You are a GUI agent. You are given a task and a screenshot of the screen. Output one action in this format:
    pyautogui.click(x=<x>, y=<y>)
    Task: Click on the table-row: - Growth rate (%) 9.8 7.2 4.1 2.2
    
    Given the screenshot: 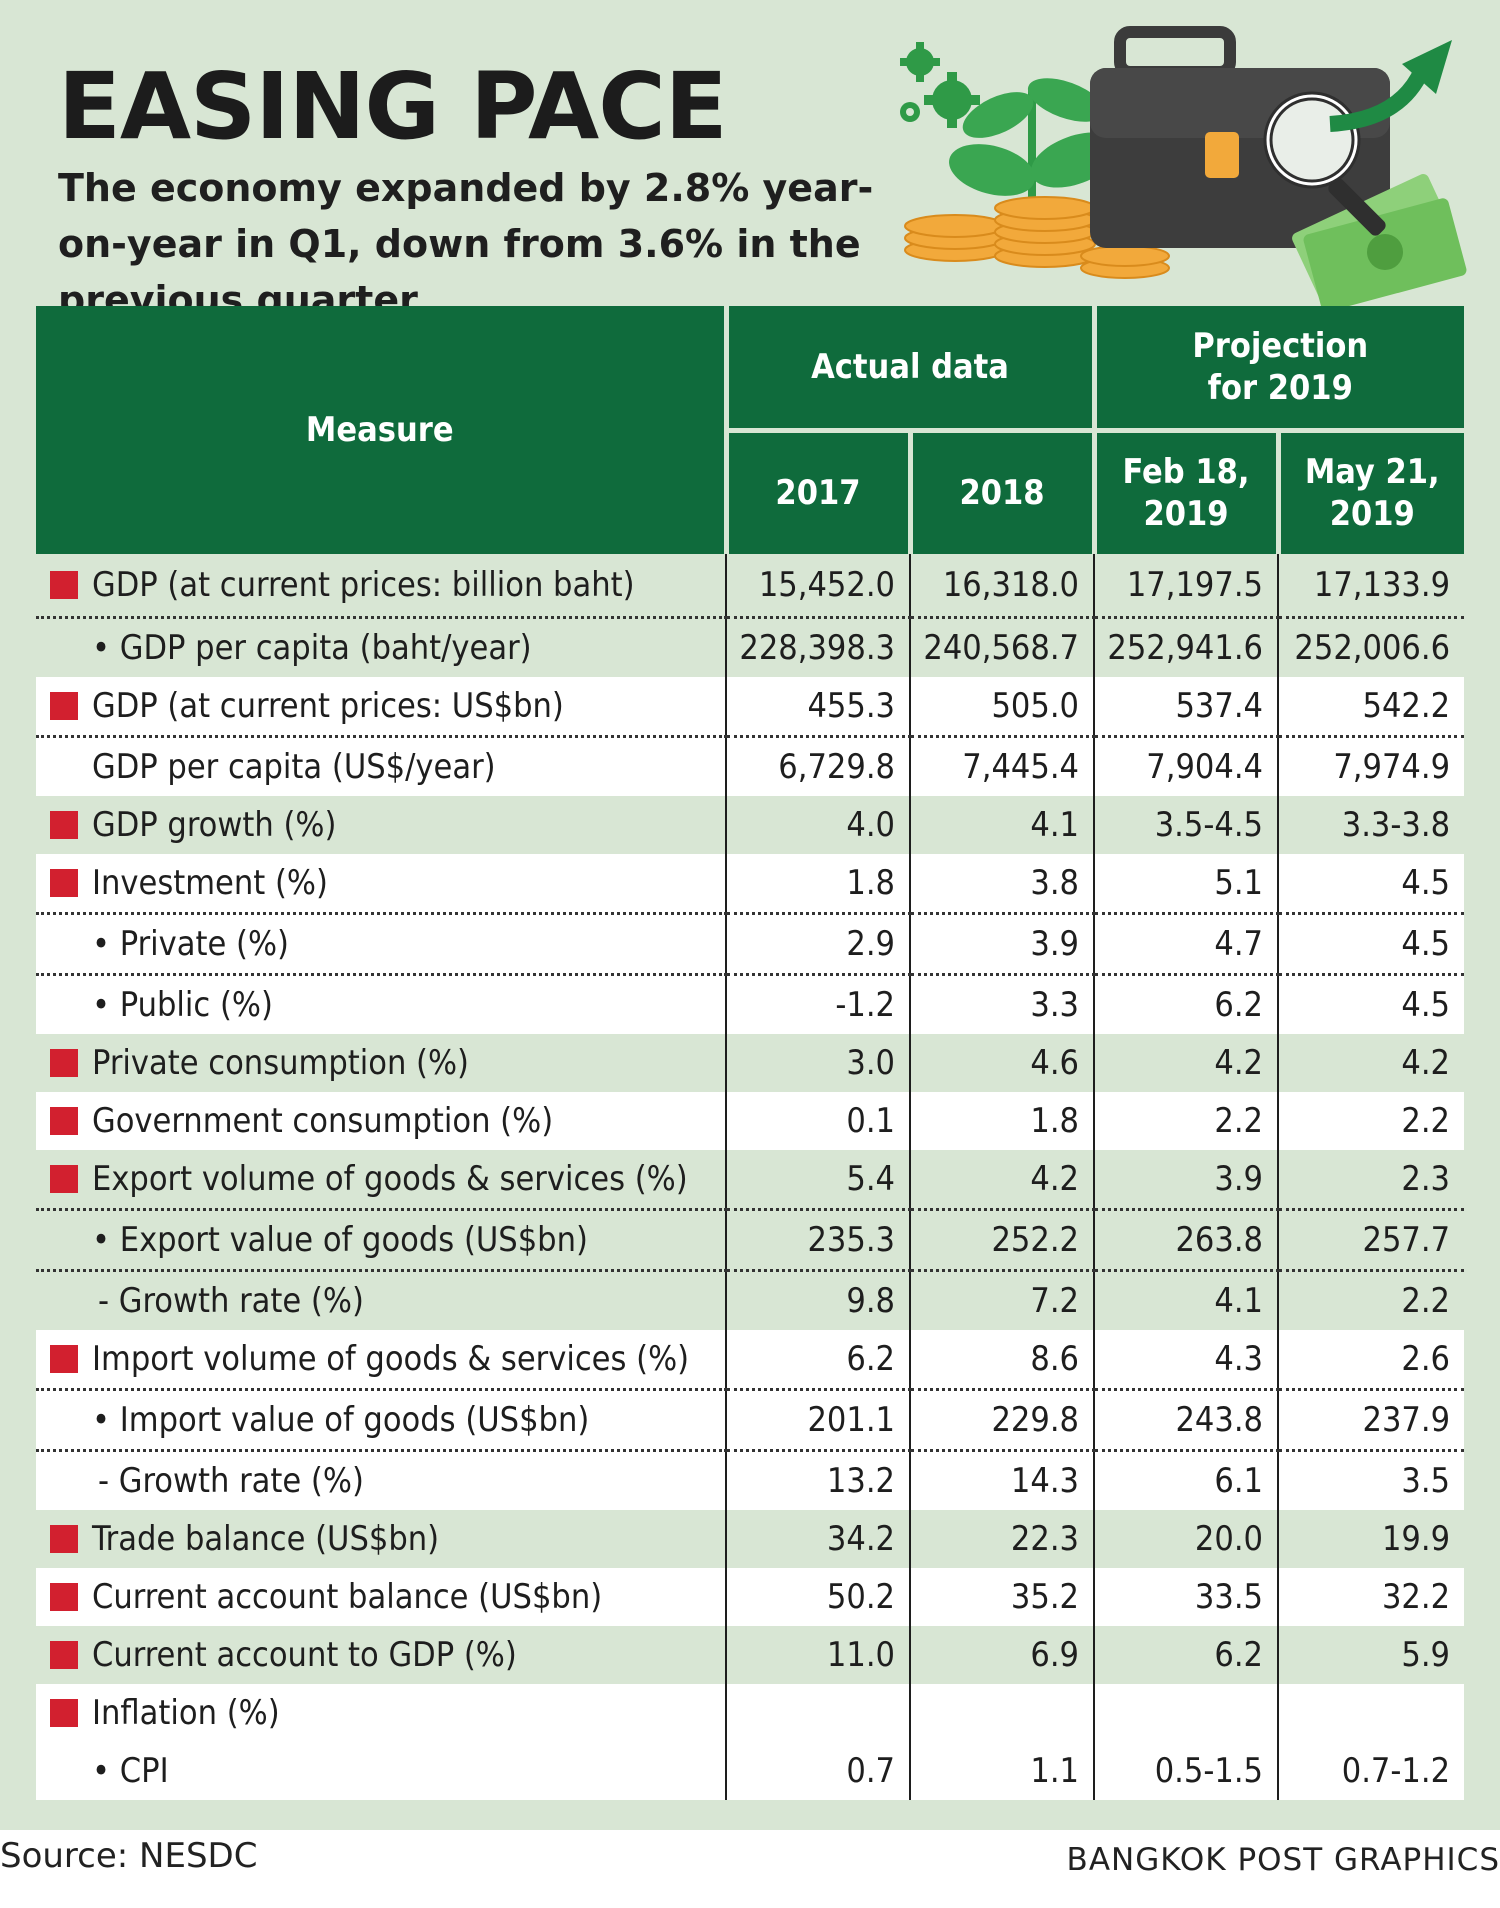 What is the action you would take?
    pyautogui.click(x=750, y=1300)
    